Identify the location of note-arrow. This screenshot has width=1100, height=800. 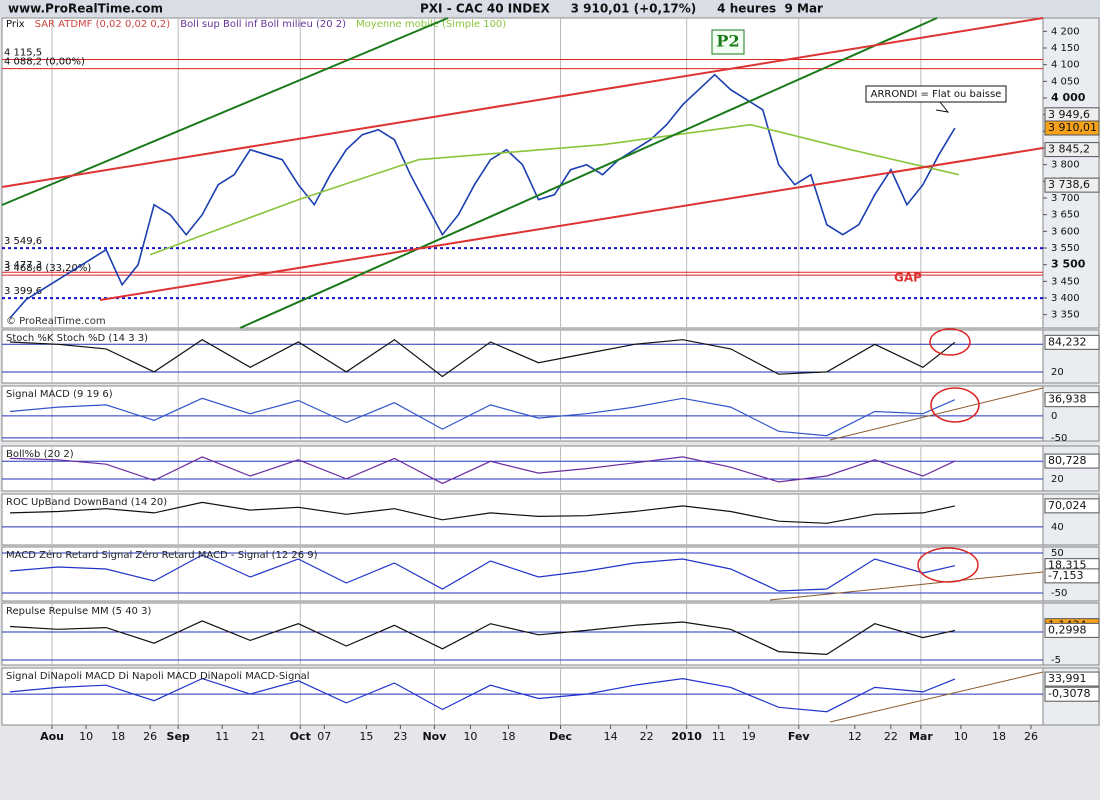
(942, 107).